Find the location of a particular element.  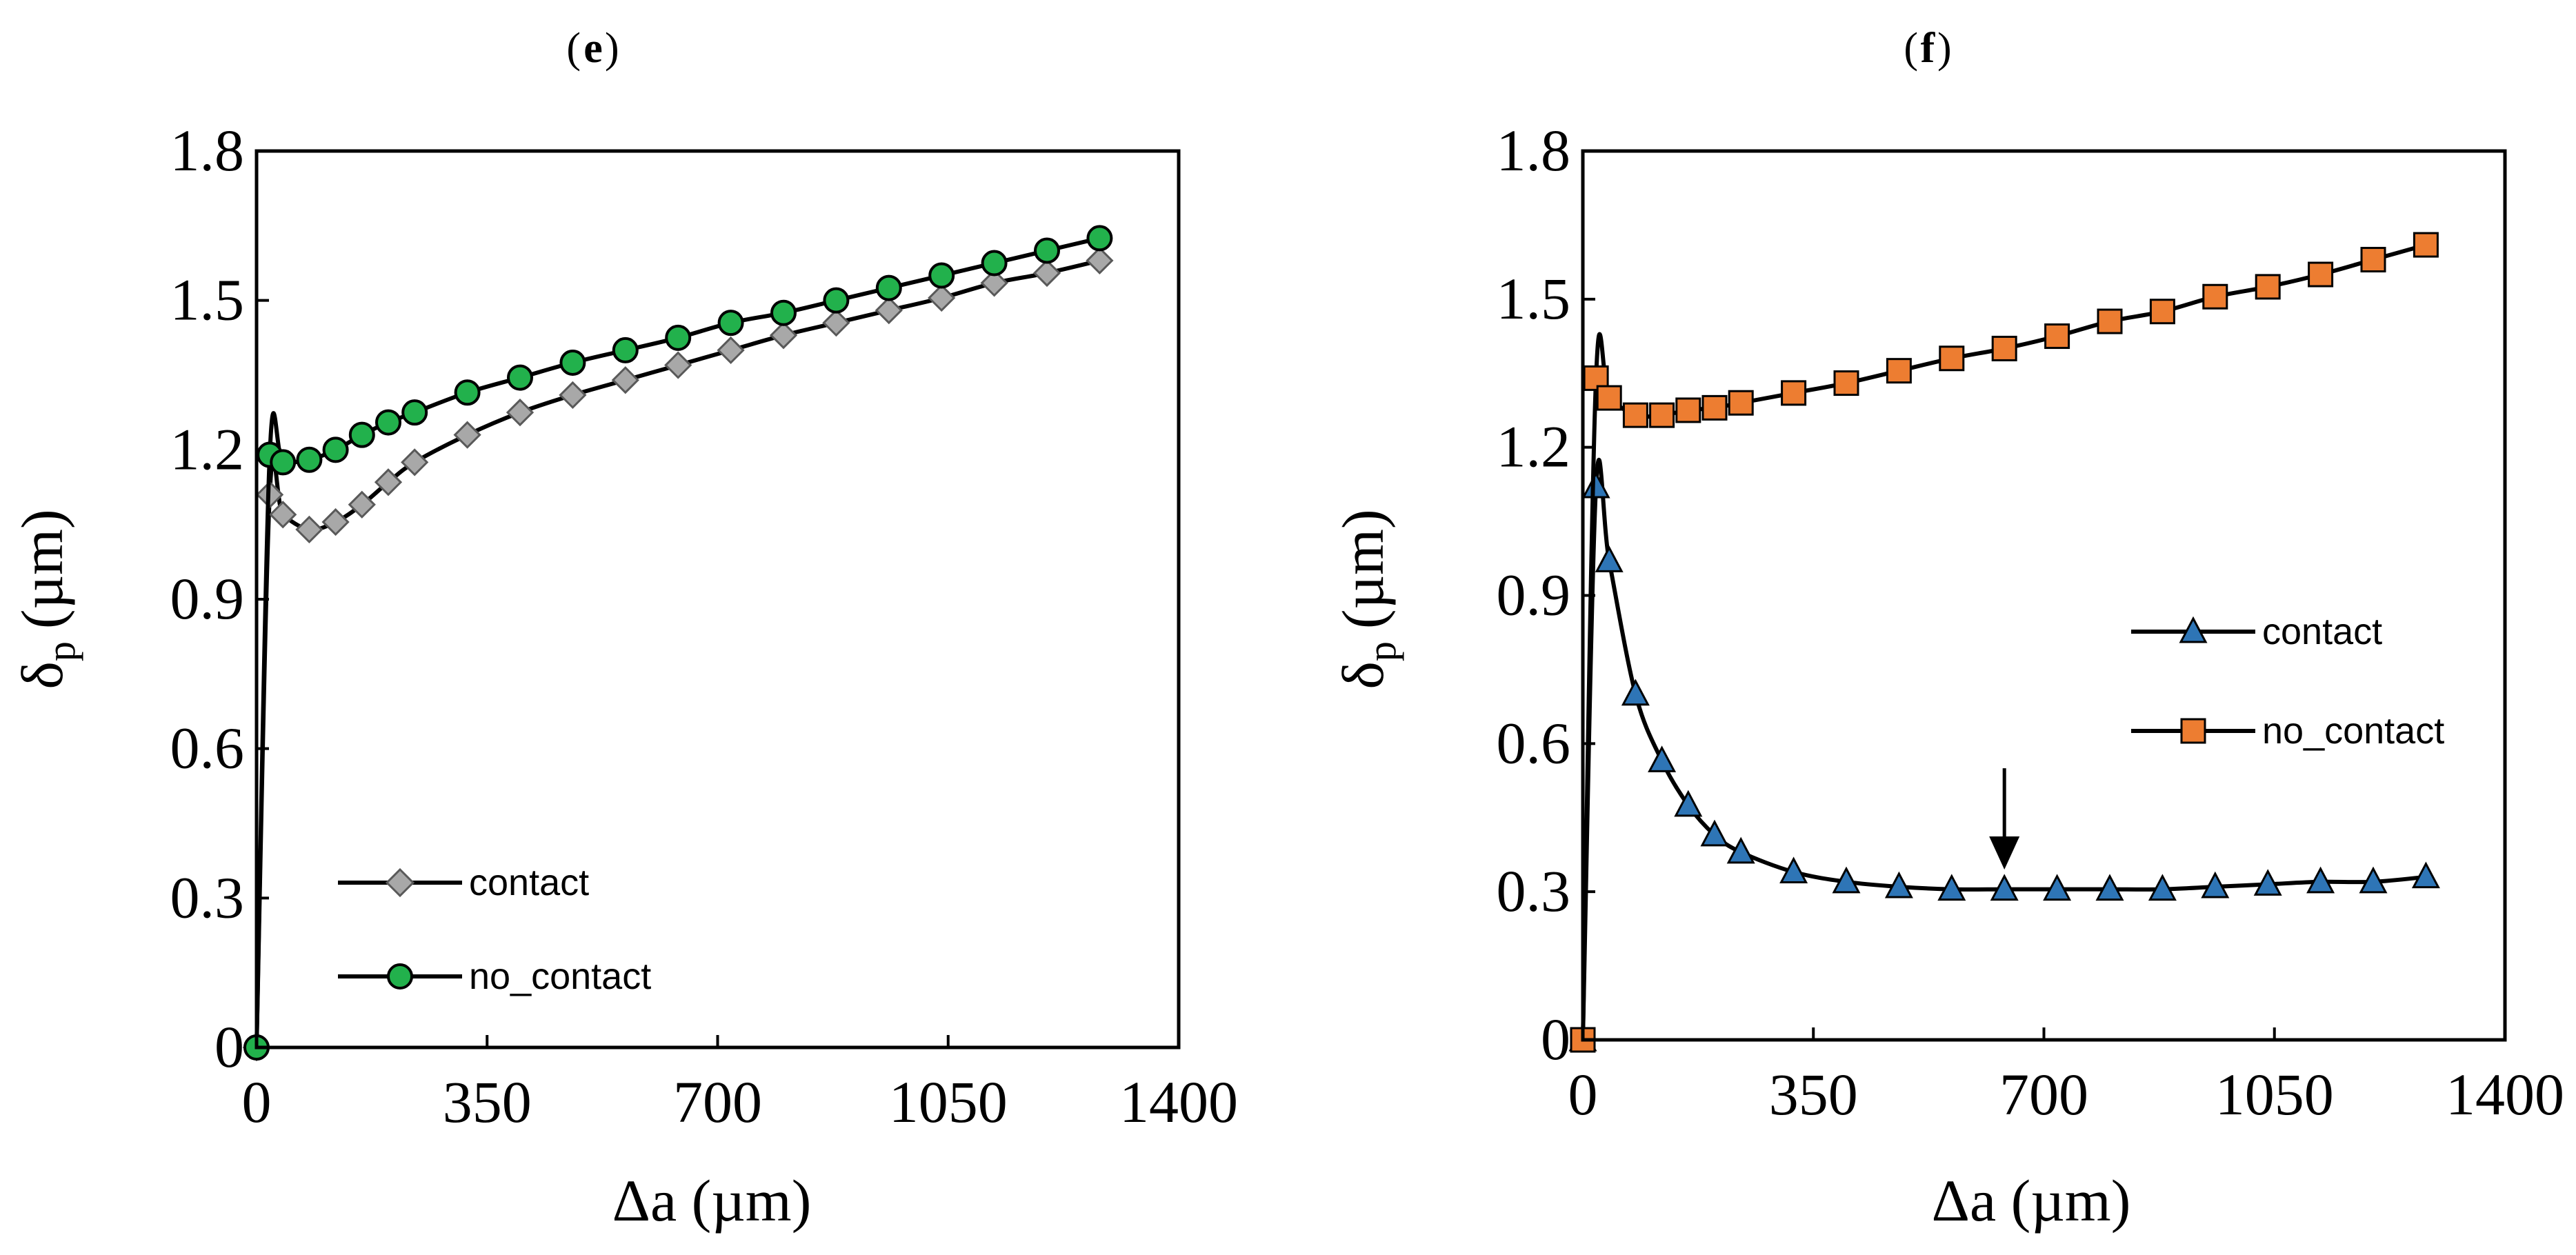

panel-e-paren-open: ( is located at coordinates (573, 48).